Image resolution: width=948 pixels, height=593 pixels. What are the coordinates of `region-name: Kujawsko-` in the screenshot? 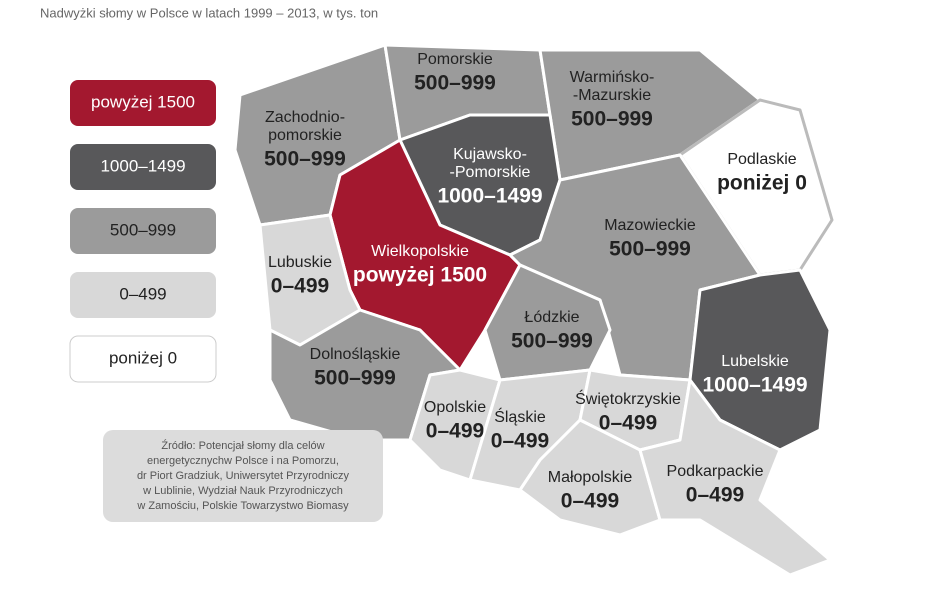 It's located at (490, 154).